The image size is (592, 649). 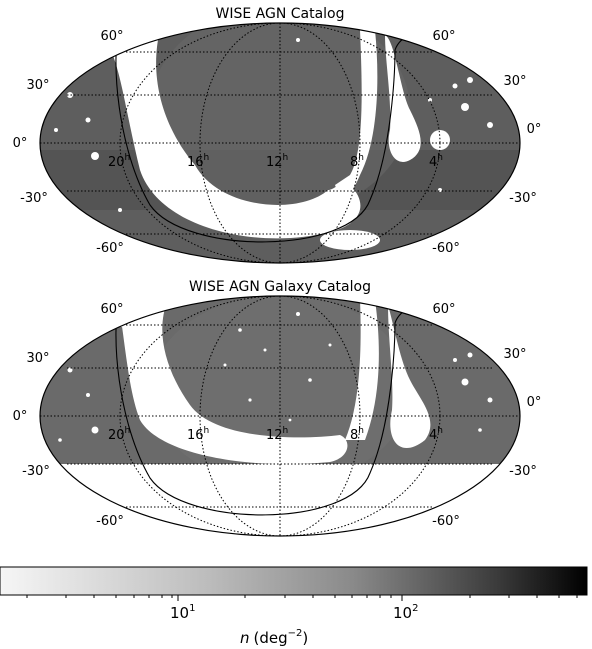 What do you see at coordinates (294, 606) in the screenshot?
I see `colorbar: 10¹ 10² n (deg−2)` at bounding box center [294, 606].